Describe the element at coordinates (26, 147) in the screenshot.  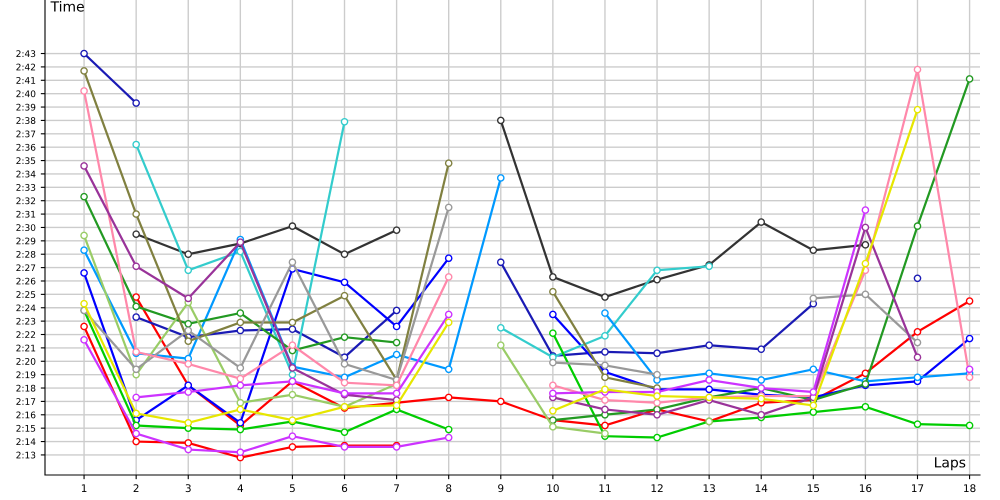
I see `y-tick-label: 2:36` at that location.